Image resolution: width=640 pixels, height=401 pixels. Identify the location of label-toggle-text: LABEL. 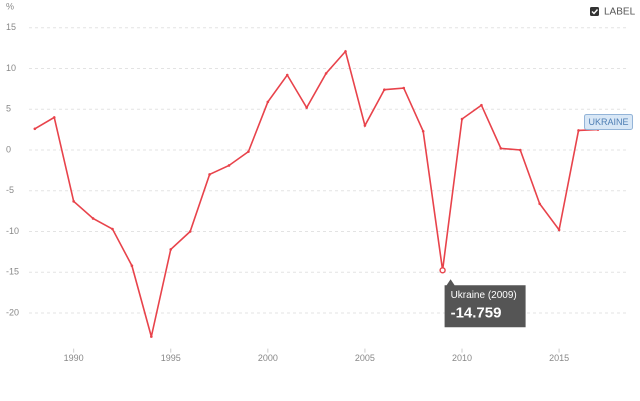
(620, 12).